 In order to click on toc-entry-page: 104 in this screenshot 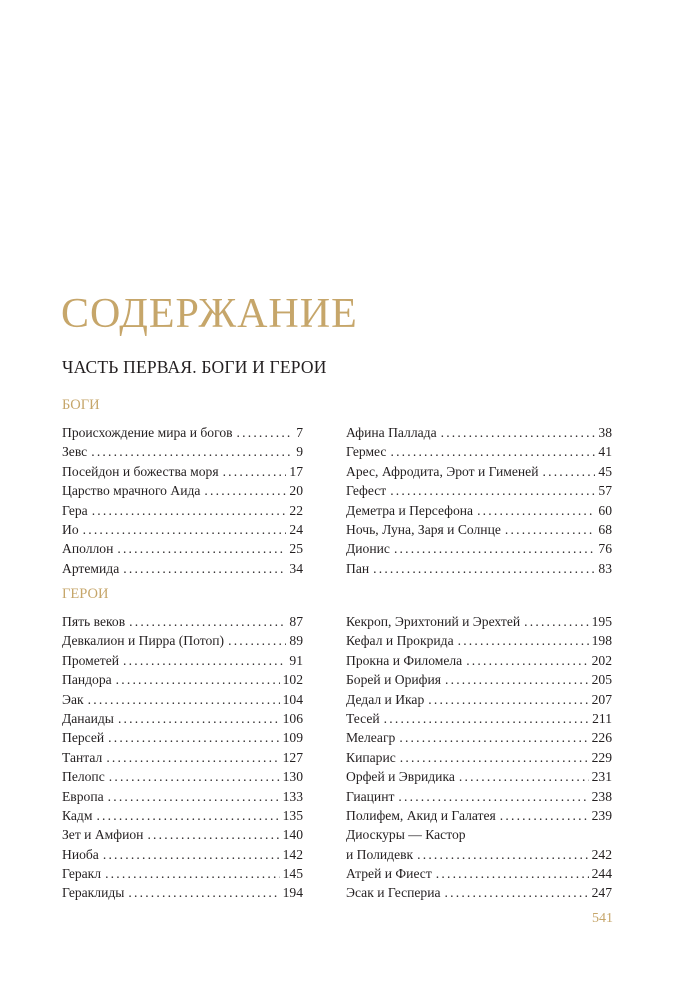, I will do `click(292, 699)`.